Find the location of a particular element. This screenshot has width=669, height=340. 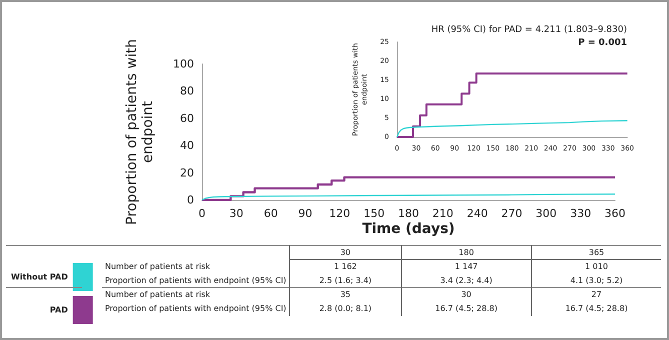

text: 2.8 (0.0; 8.1) is located at coordinates (346, 309).